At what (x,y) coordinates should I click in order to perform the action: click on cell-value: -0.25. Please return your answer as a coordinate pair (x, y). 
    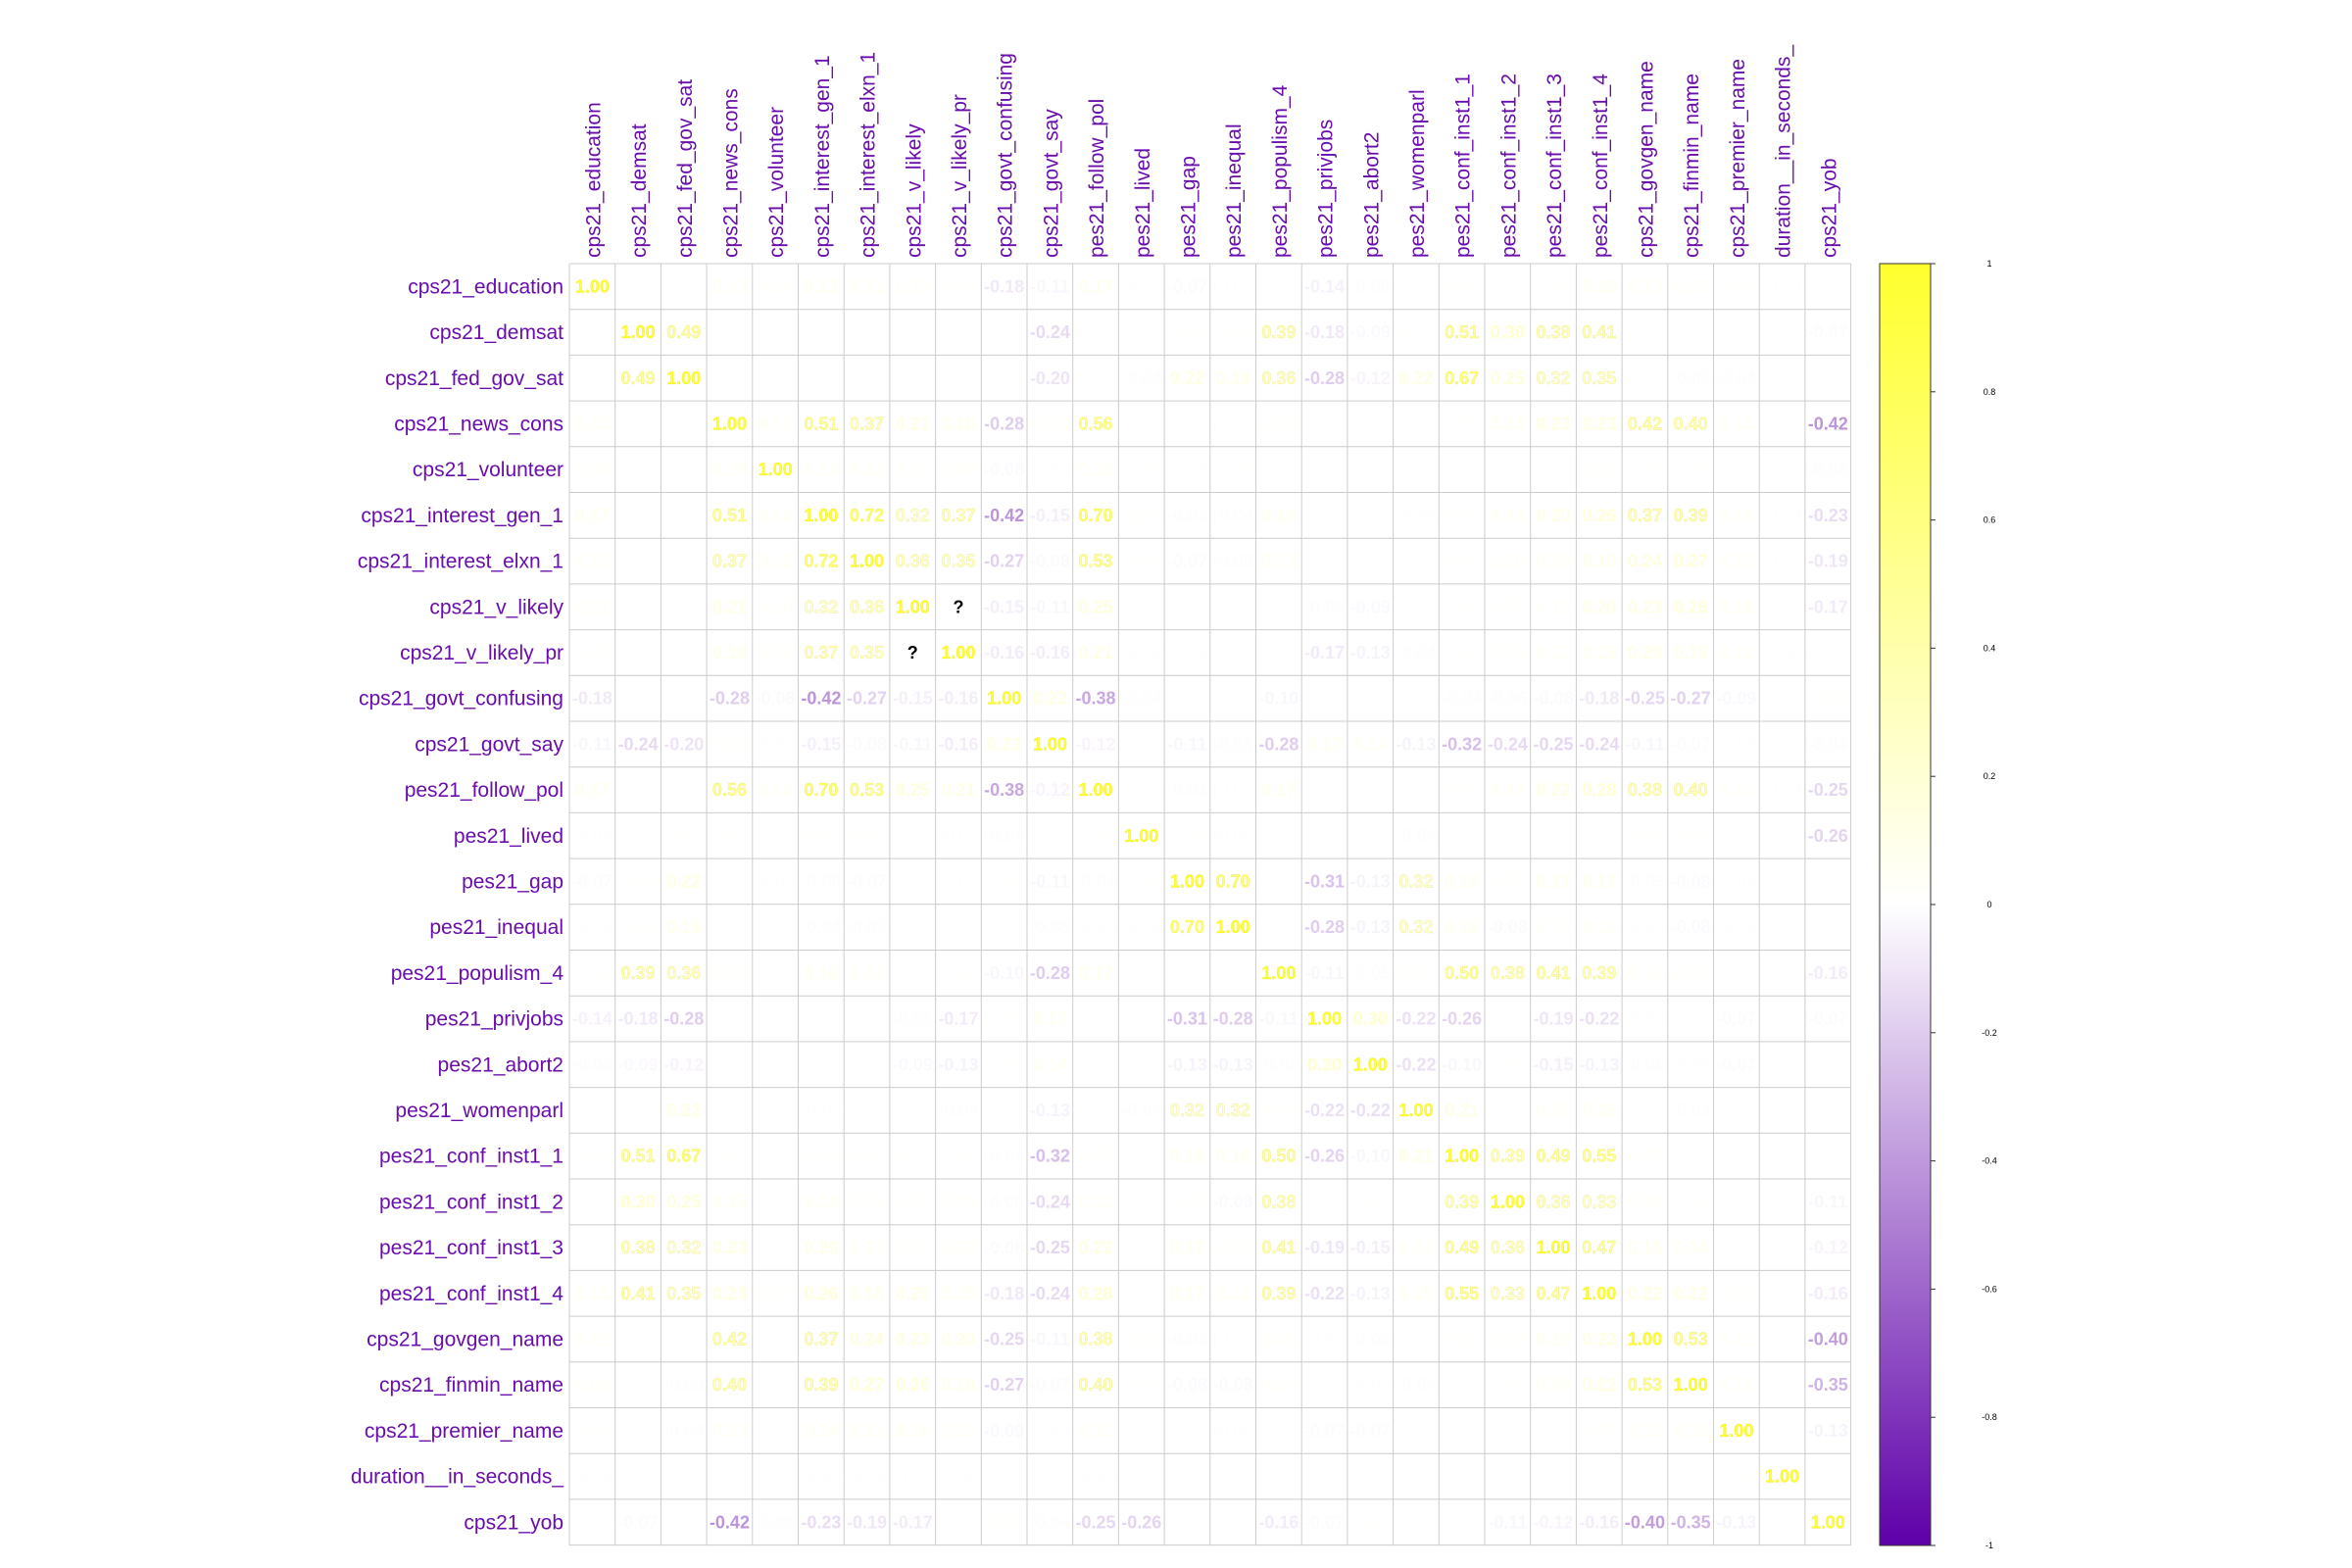
    Looking at the image, I should click on (1050, 1247).